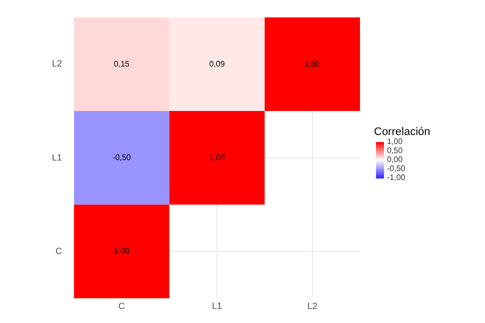  What do you see at coordinates (402, 132) in the screenshot?
I see `color-bar-title: Correlación` at bounding box center [402, 132].